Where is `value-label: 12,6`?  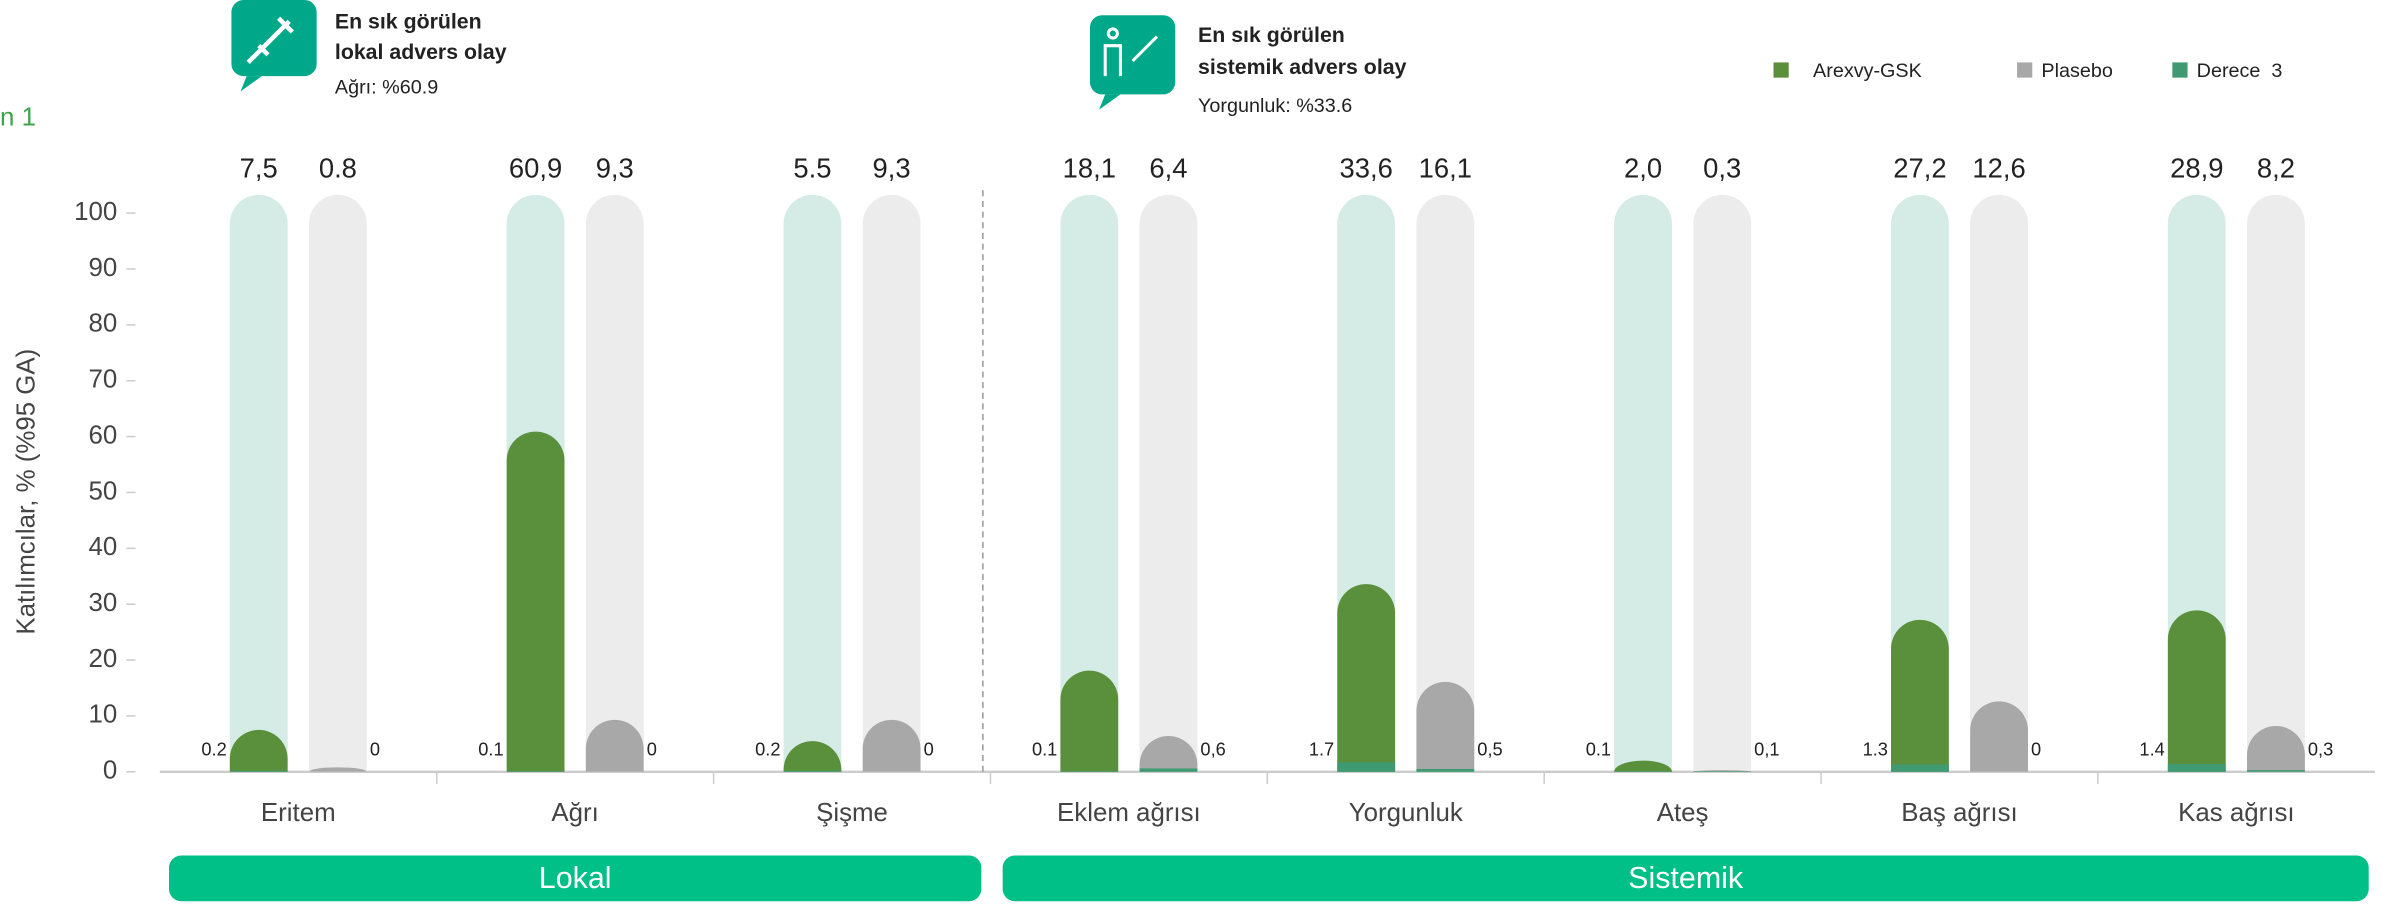 value-label: 12,6 is located at coordinates (1998, 168).